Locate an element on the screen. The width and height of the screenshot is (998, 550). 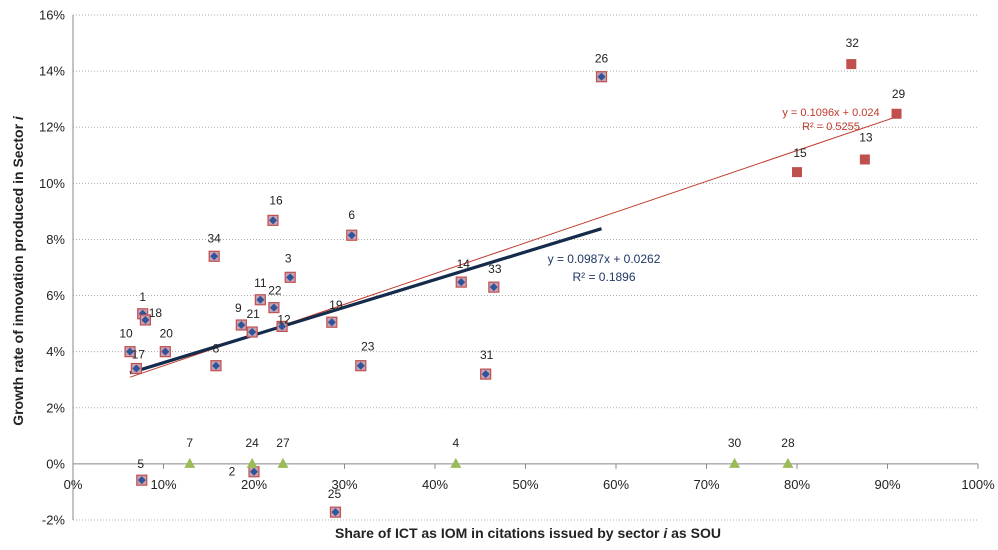
y-tick-label: 0% is located at coordinates (55, 463).